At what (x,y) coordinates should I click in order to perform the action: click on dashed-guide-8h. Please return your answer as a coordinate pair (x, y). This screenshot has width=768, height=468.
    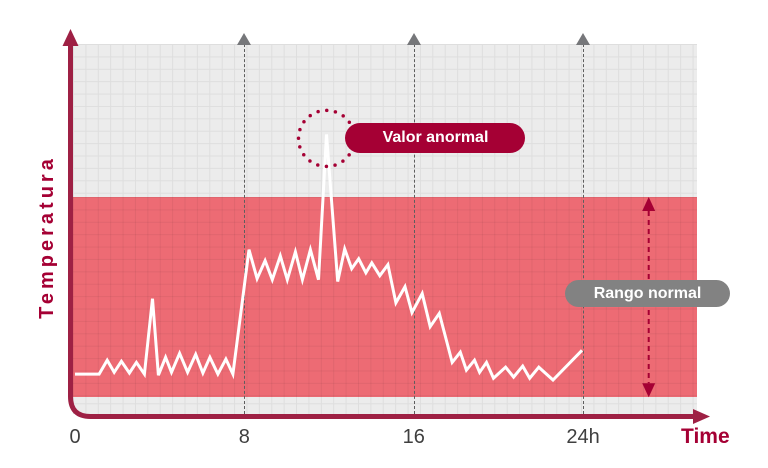
    Looking at the image, I should click on (245, 229).